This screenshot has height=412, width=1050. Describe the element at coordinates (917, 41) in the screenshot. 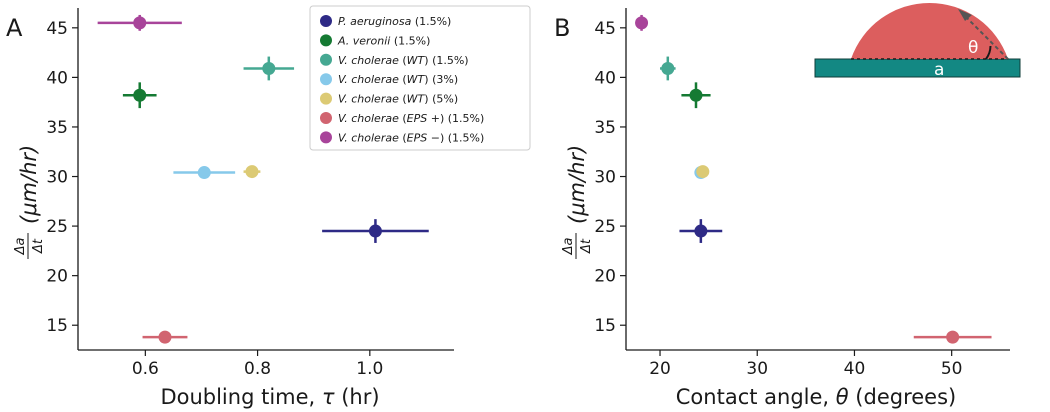

I see `contact-angle-inset: θ a` at that location.